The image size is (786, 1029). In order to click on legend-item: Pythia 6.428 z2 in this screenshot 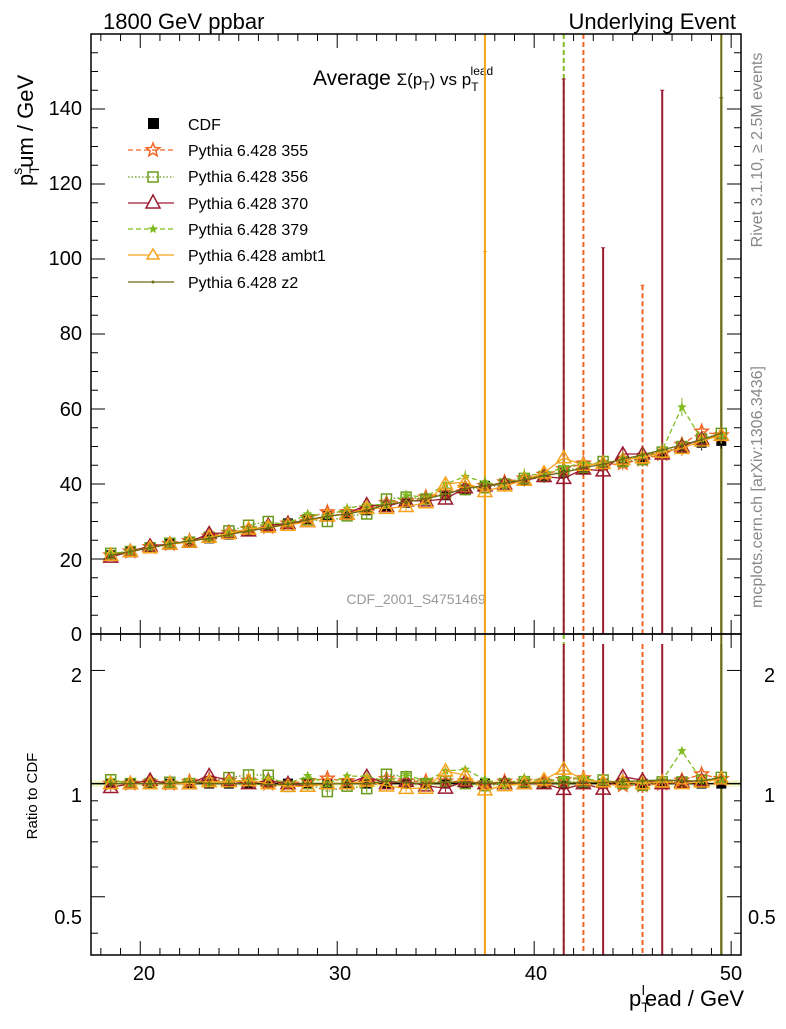, I will do `click(213, 283)`.